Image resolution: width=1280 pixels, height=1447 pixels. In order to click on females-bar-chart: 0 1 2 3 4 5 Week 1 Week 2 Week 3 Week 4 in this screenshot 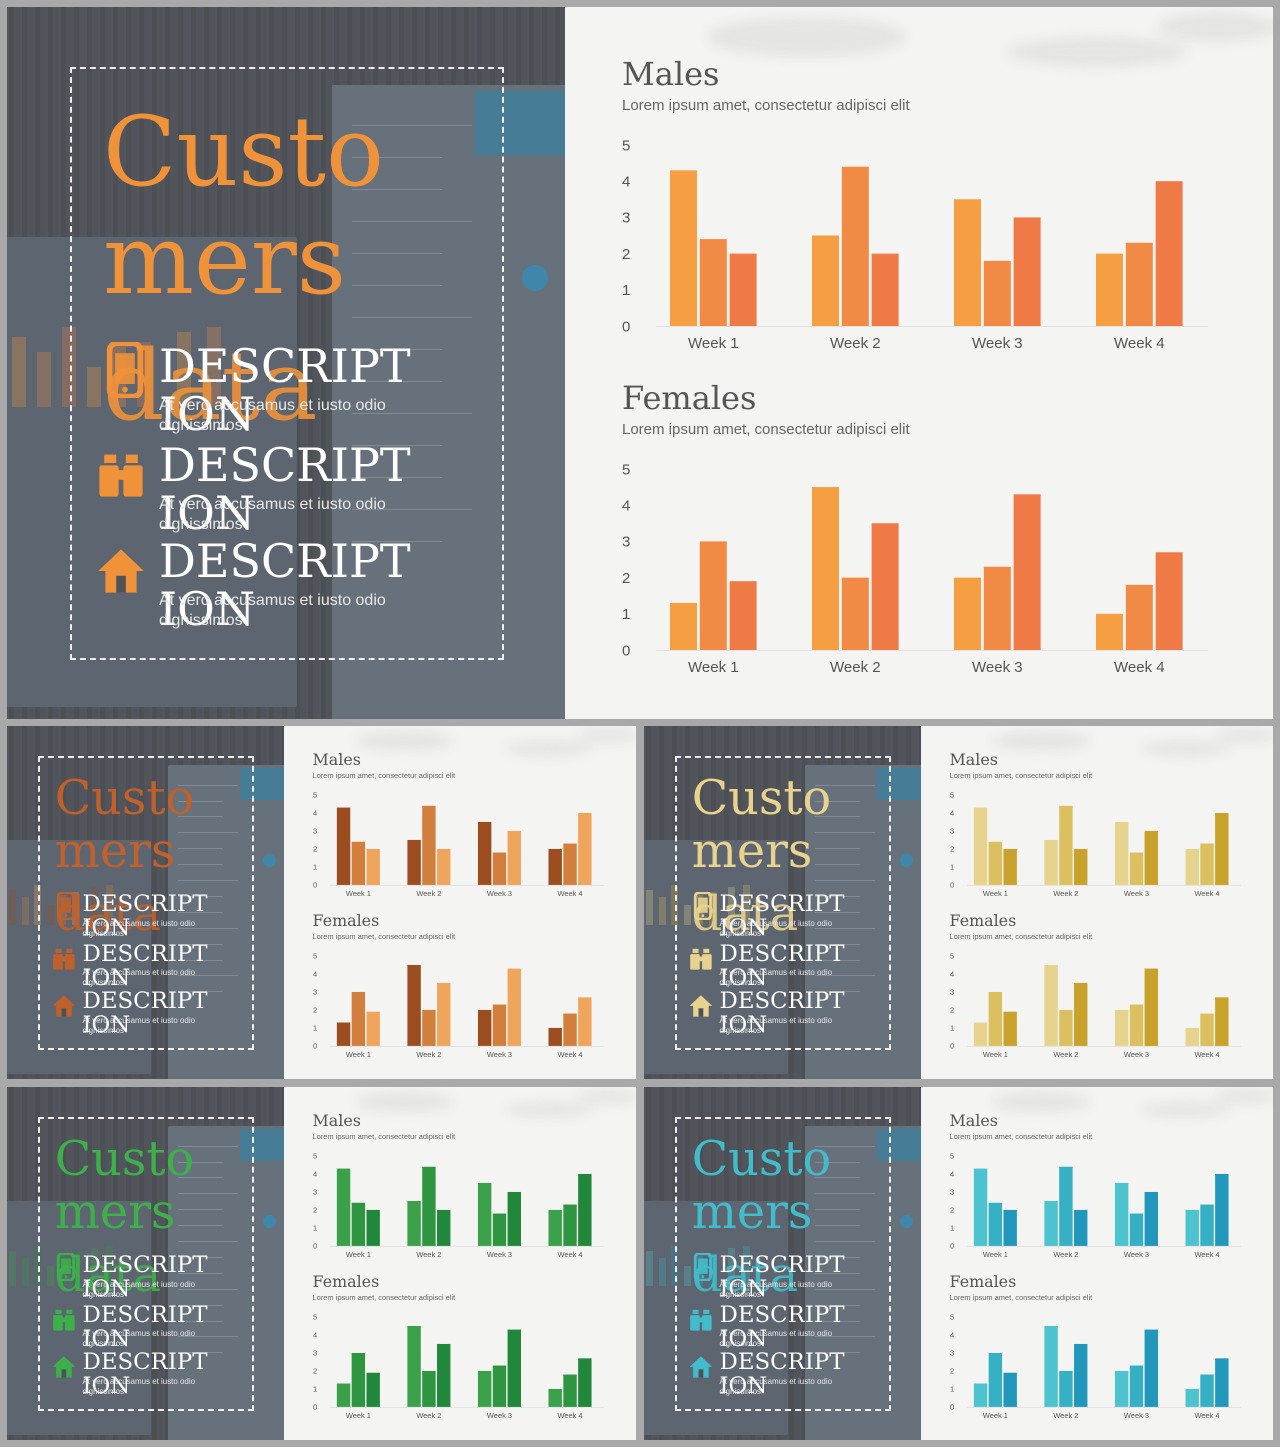, I will do `click(1095, 1004)`.